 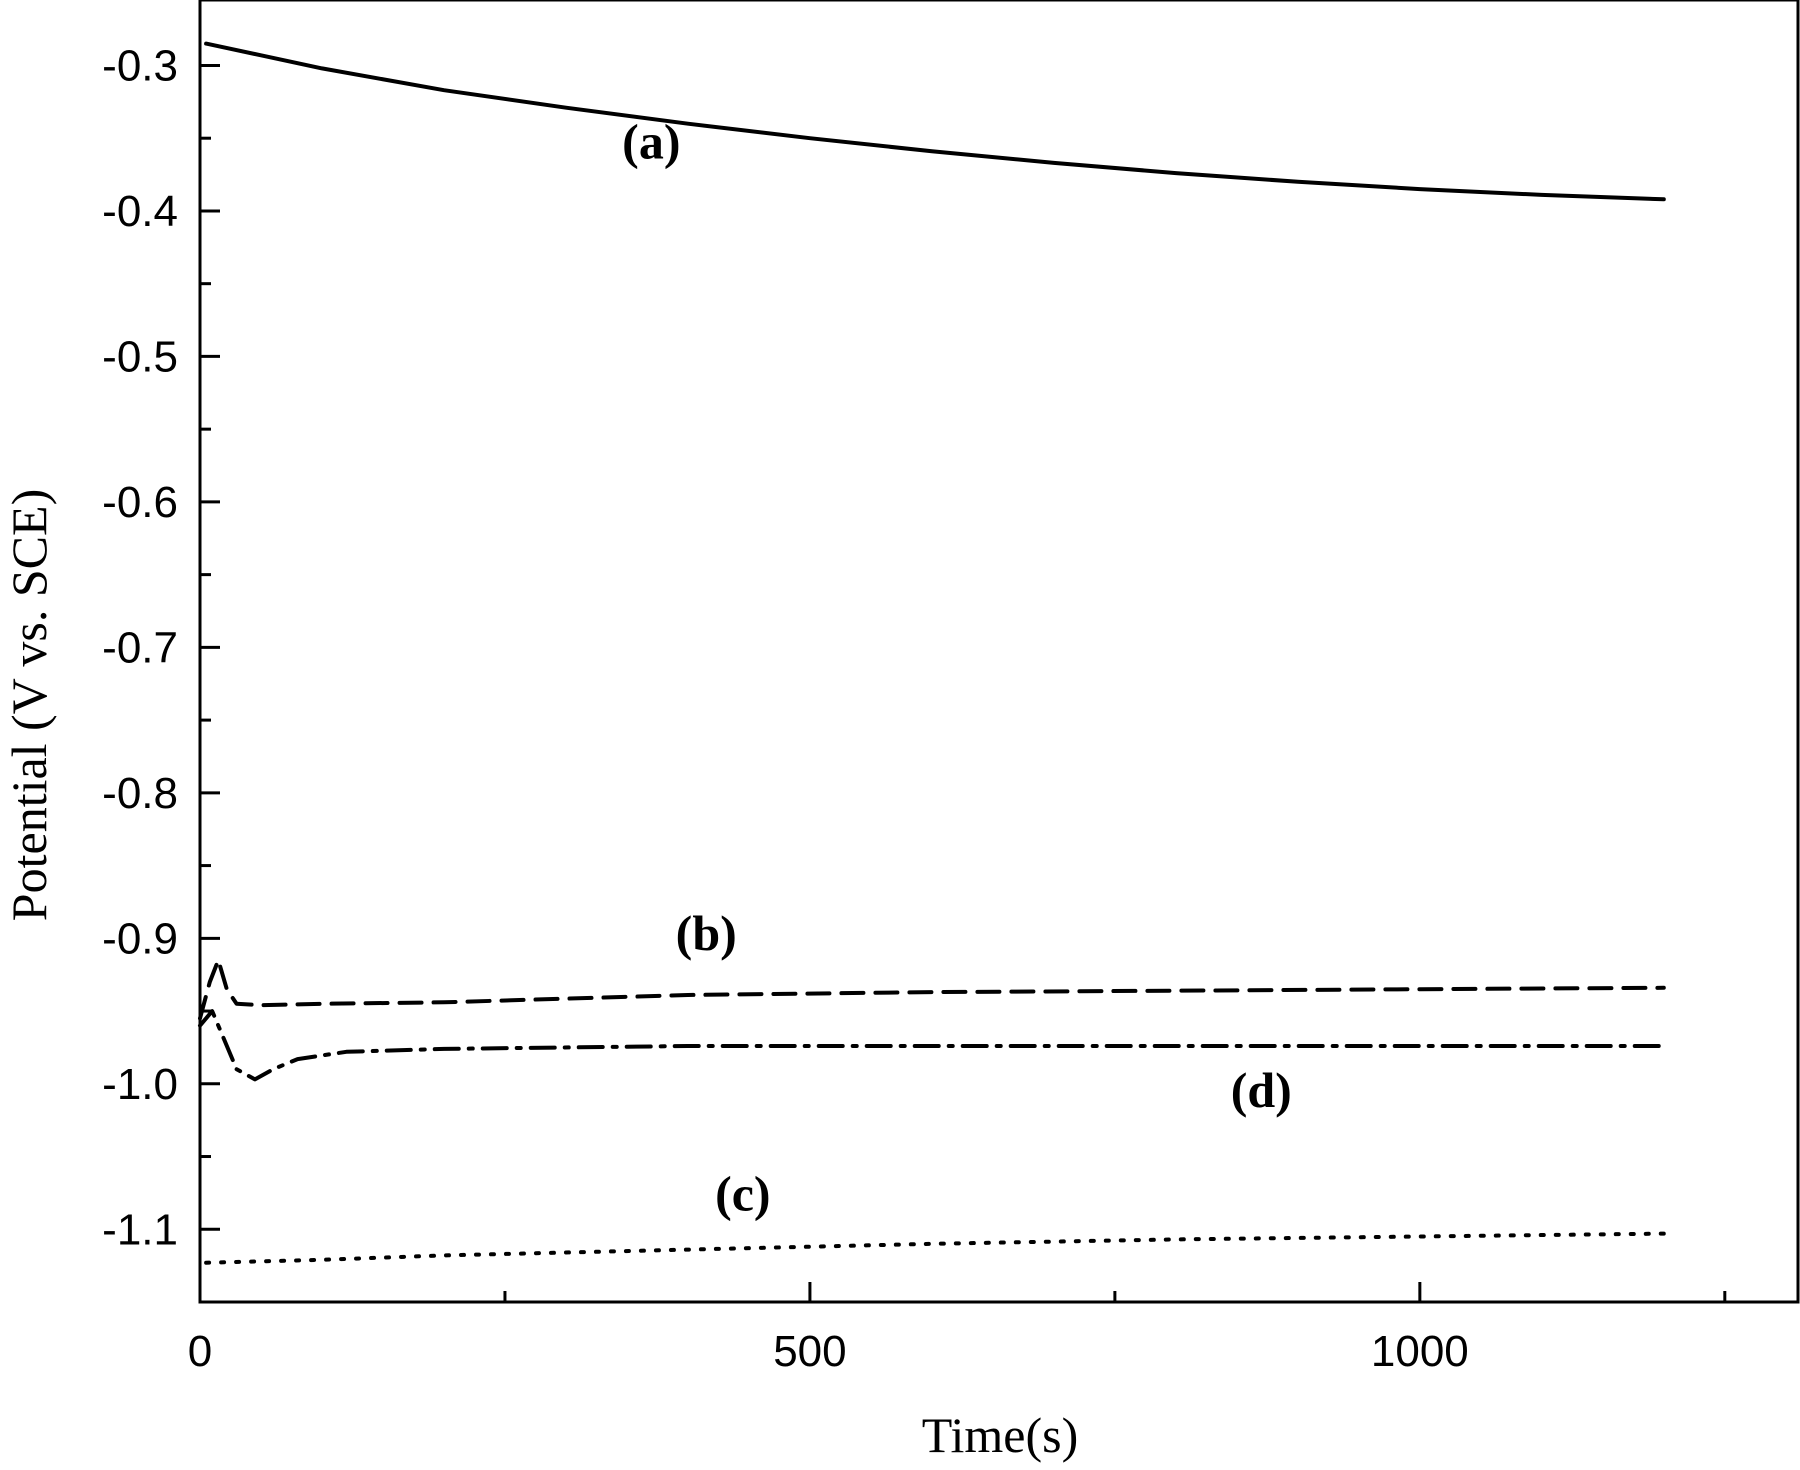 I want to click on x-tick-label: 500, so click(x=809, y=1351).